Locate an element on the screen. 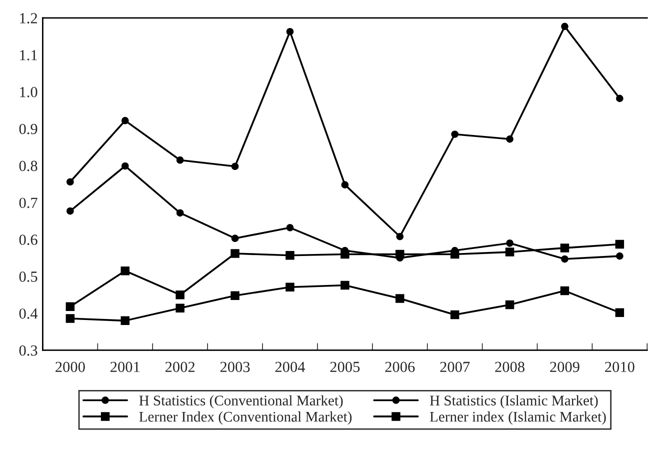 The image size is (657, 449). x-tick-label: 2000 is located at coordinates (70, 367).